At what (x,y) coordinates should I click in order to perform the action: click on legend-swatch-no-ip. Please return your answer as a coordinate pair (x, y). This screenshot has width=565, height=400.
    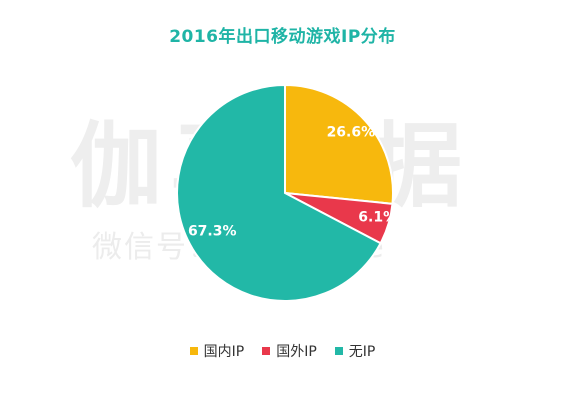
    Looking at the image, I should click on (338, 351).